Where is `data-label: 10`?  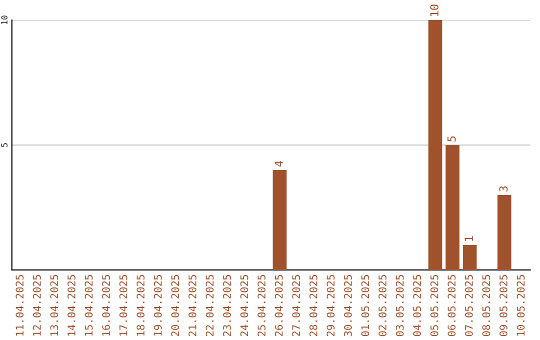
data-label: 10 is located at coordinates (434, 10).